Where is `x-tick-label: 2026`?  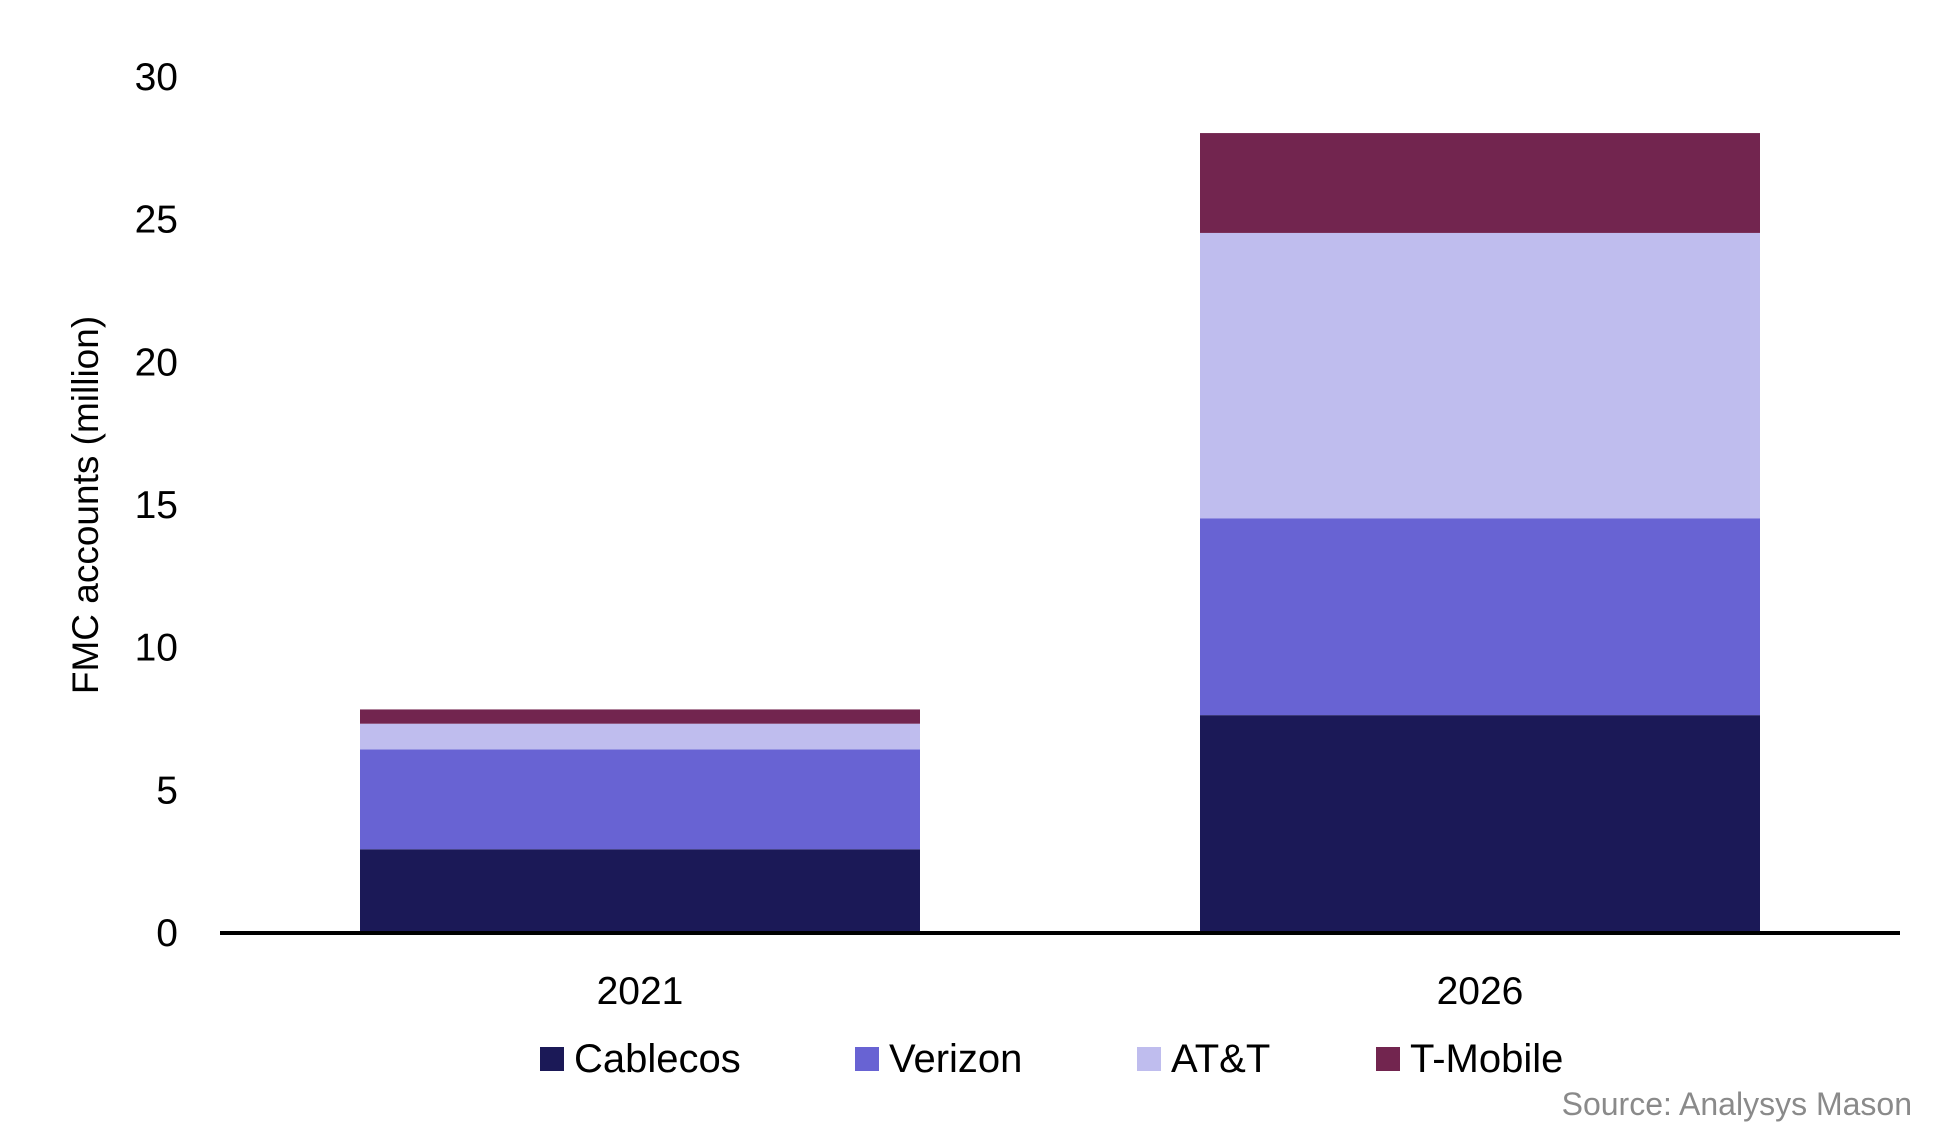 x-tick-label: 2026 is located at coordinates (1480, 991).